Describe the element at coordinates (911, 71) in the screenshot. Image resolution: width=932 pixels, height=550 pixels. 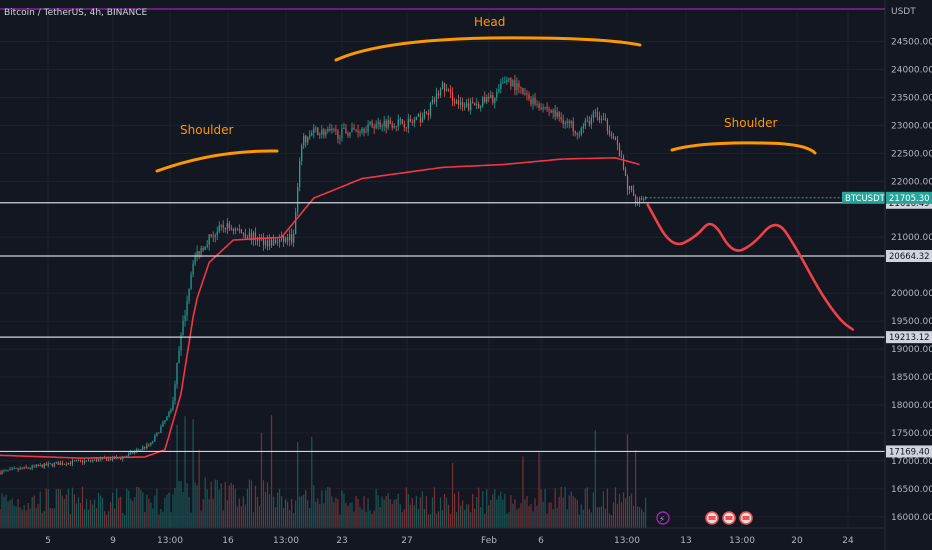
I see `y-tick-label: 24000.00` at that location.